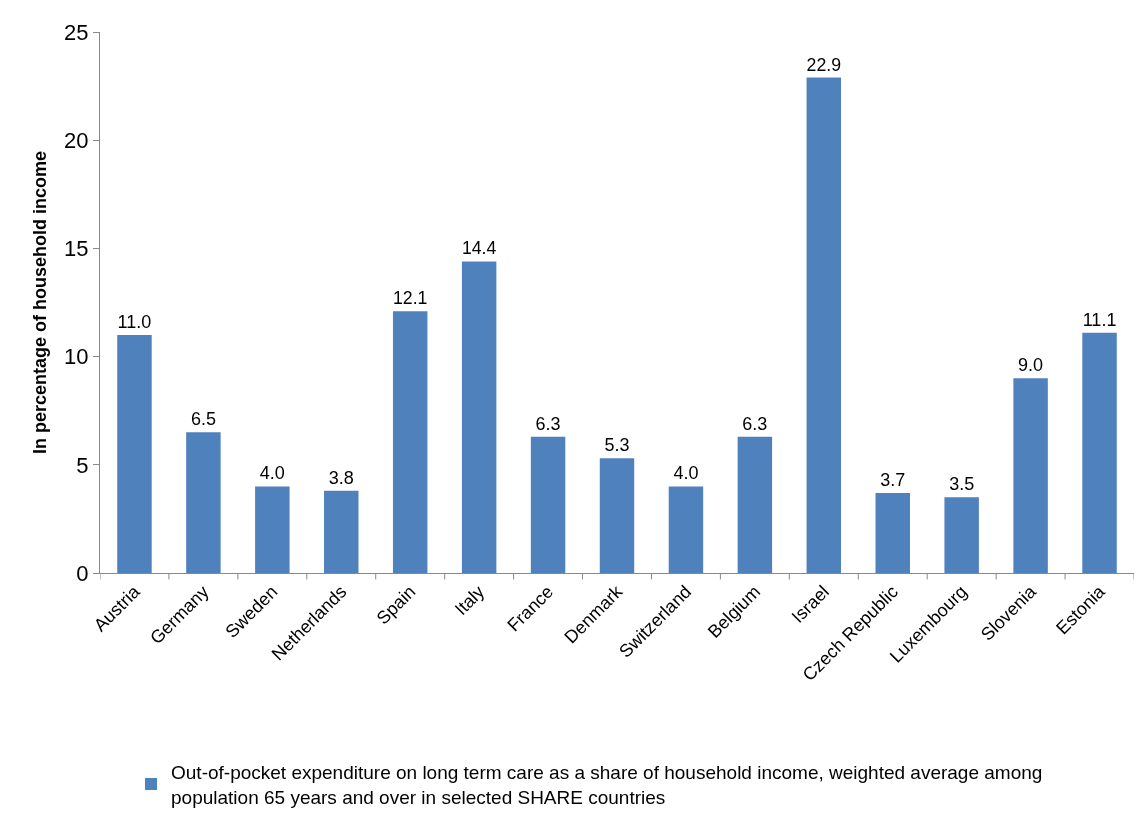  Describe the element at coordinates (76, 357) in the screenshot. I see `y-tick-label: 10` at that location.